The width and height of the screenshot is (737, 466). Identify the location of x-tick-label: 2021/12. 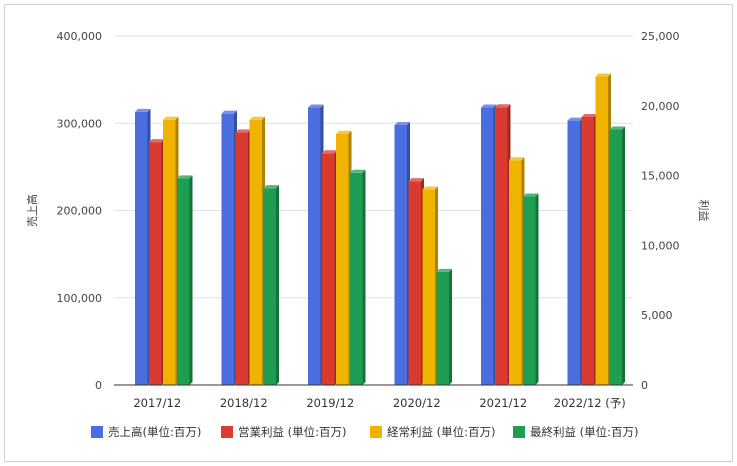
(503, 403).